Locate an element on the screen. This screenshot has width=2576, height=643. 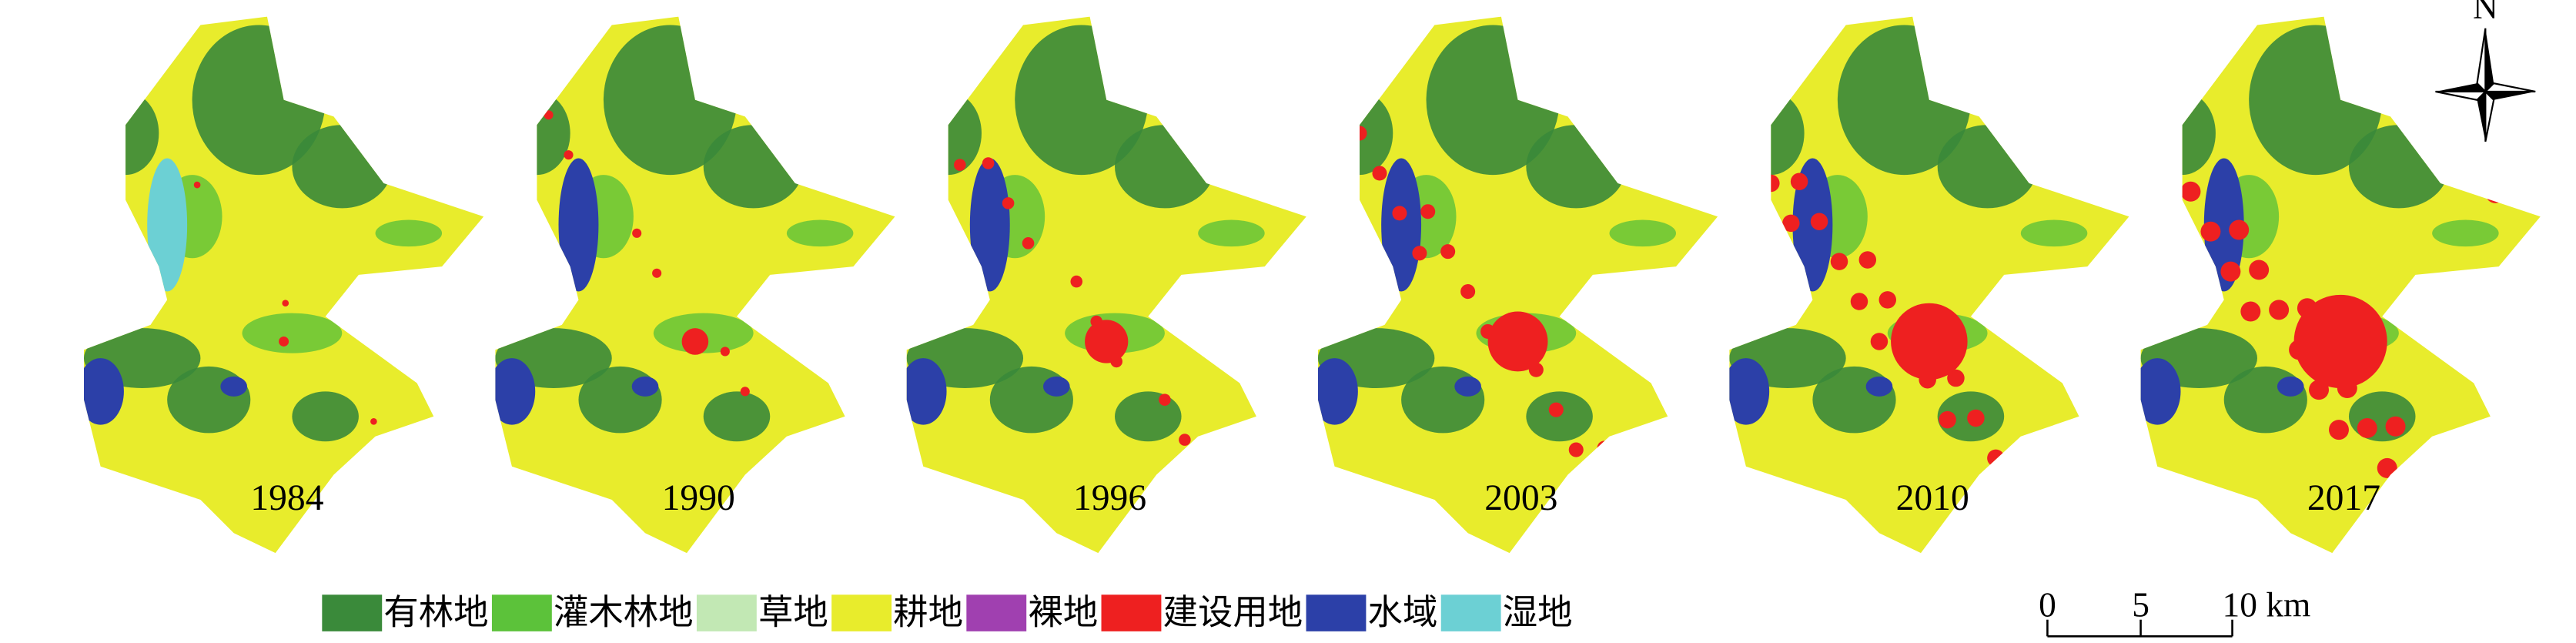
year-label: 1996 is located at coordinates (1109, 498).